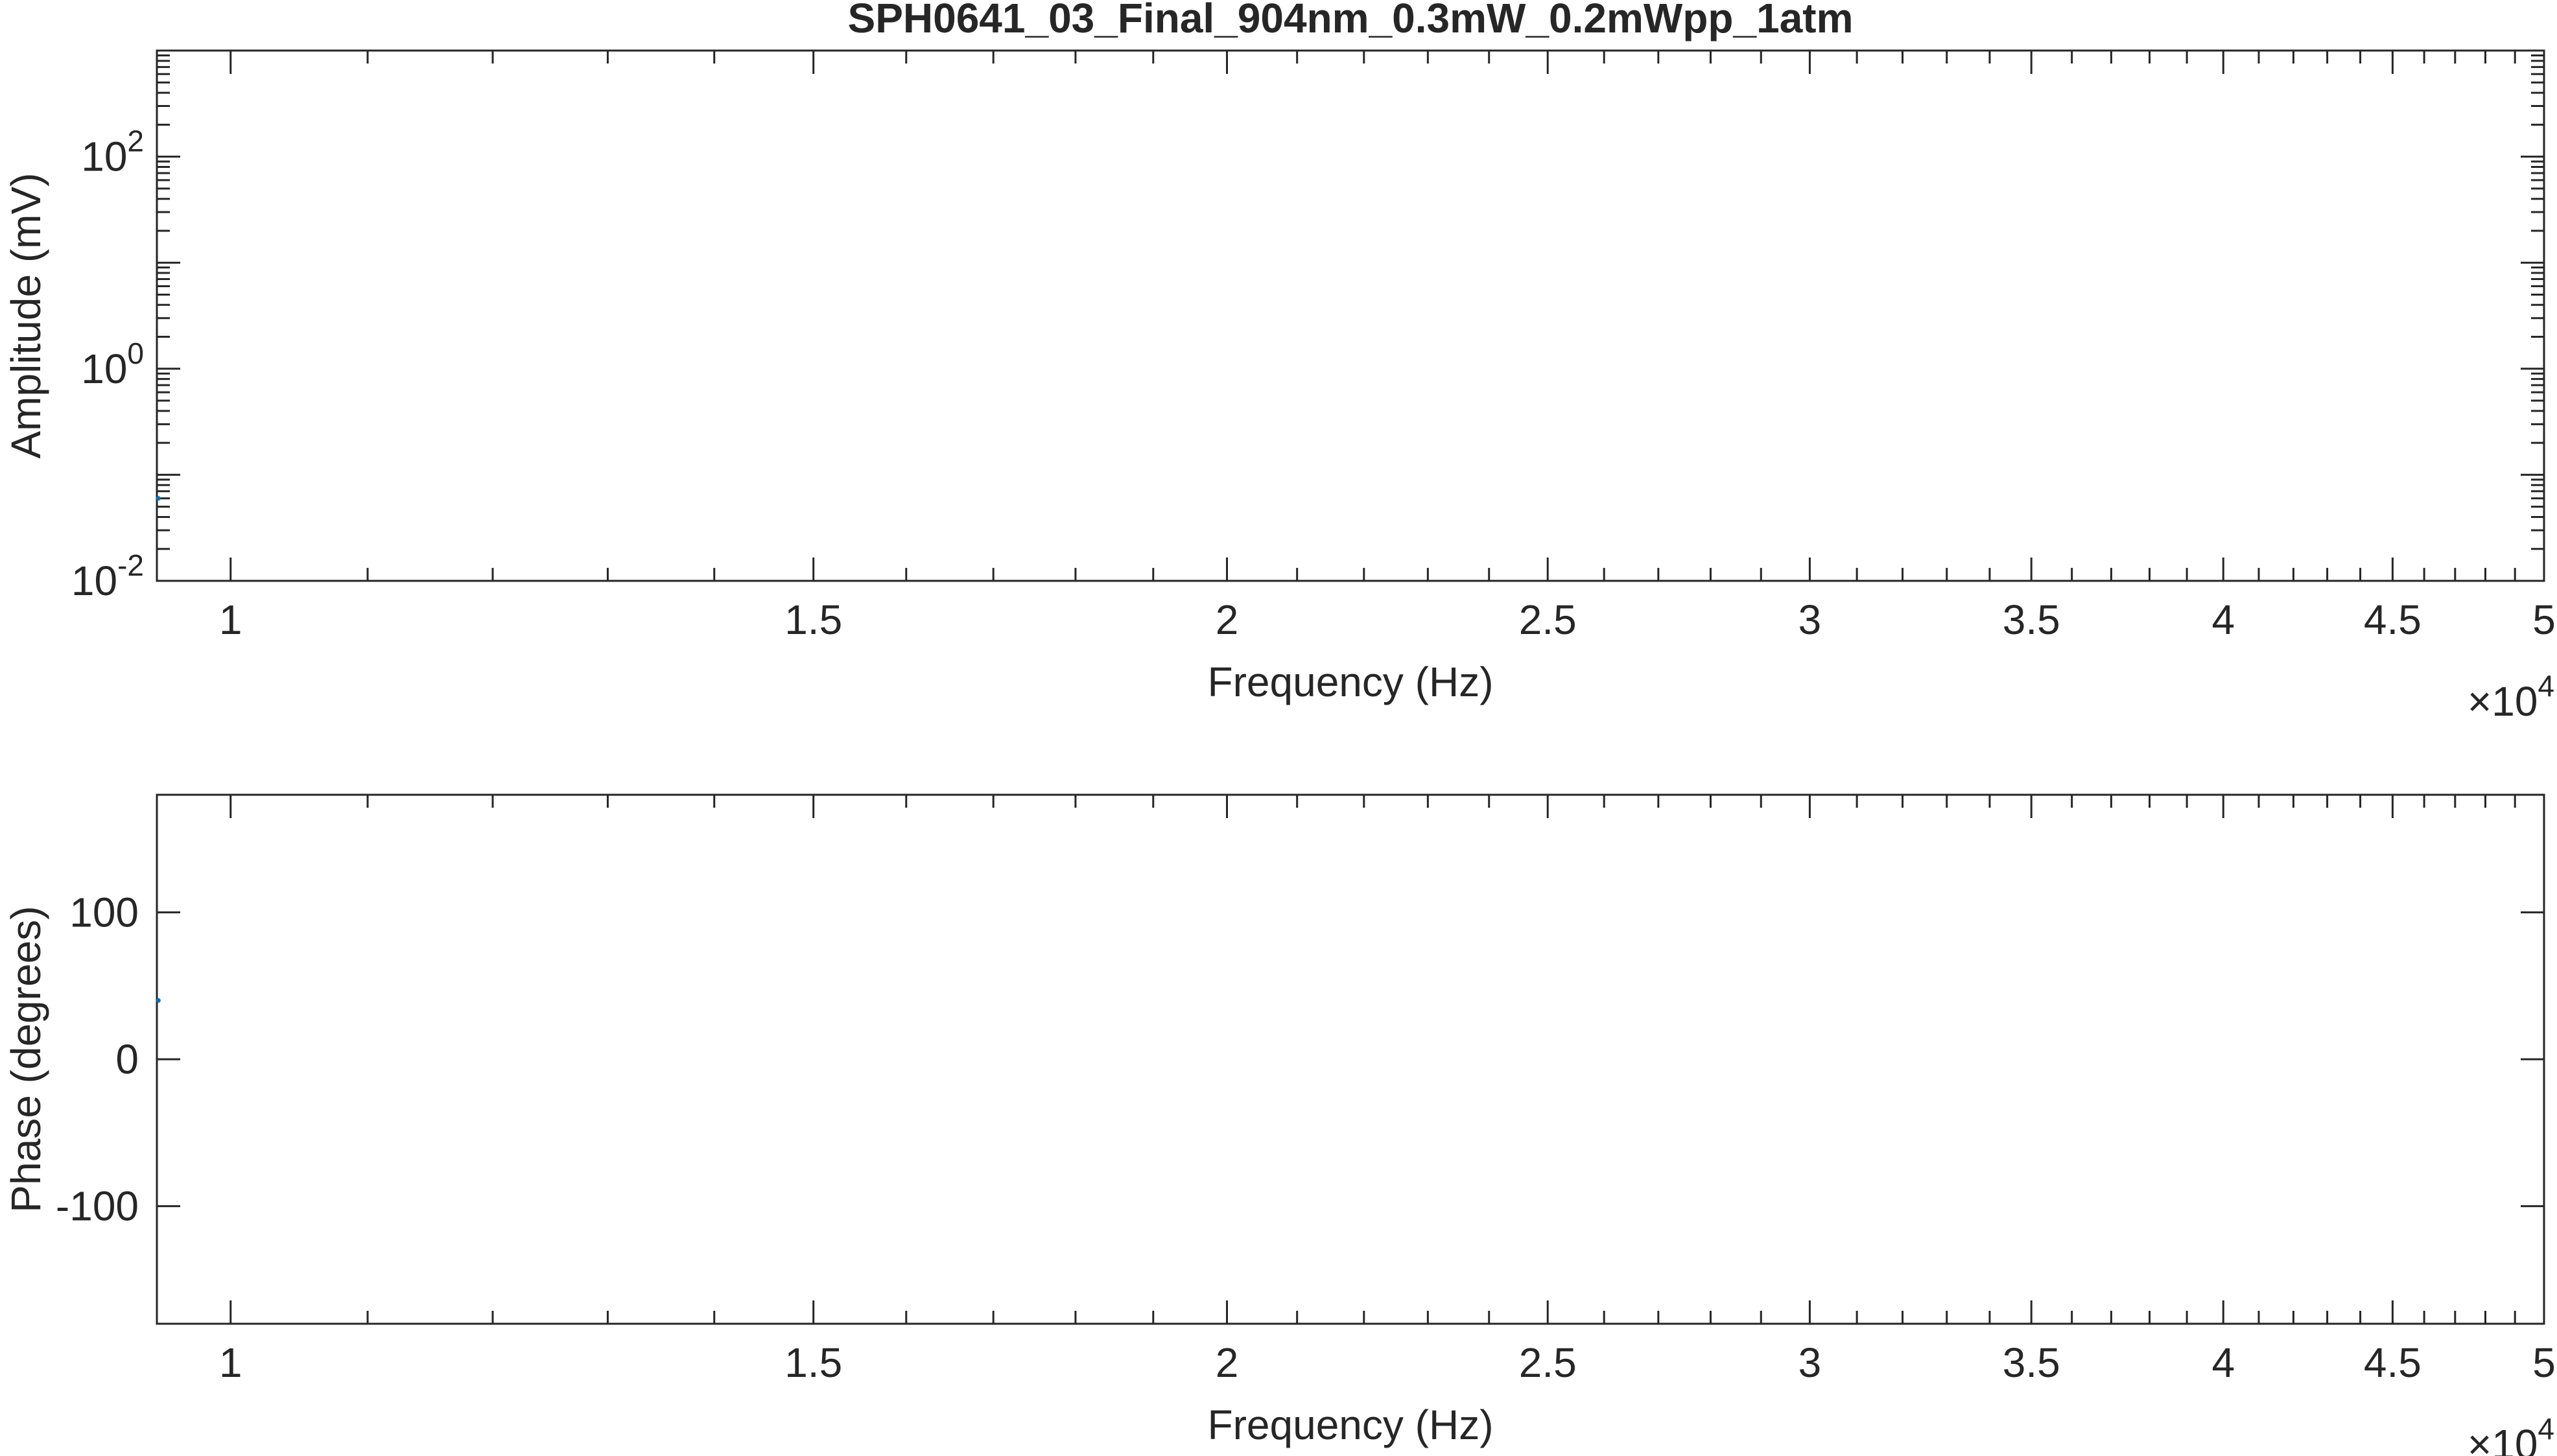 This screenshot has height=1456, width=2557. I want to click on y-axis-label: Phase (degrees), so click(26, 1059).